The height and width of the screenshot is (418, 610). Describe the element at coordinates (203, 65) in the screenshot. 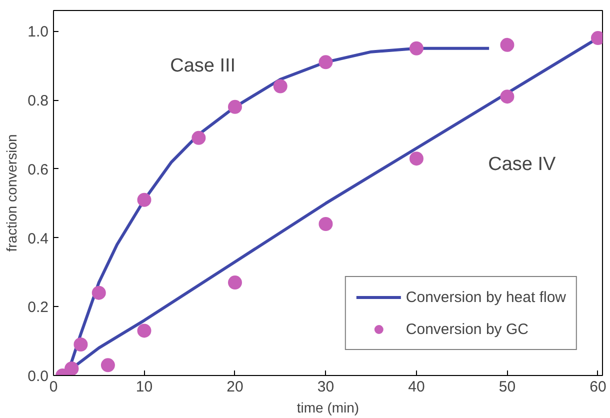

I see `annotation: Case III` at that location.